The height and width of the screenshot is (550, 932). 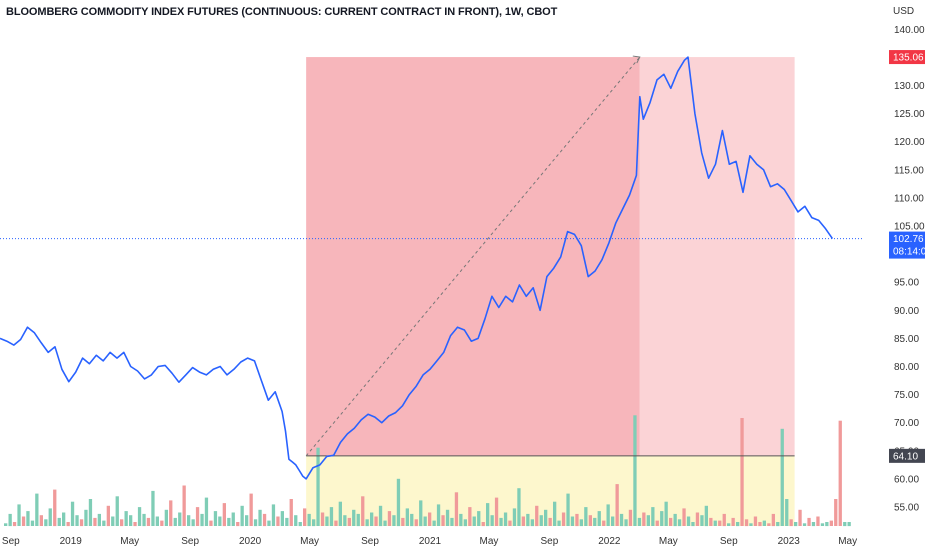 I want to click on last-price-value: 102.76, so click(x=908, y=239).